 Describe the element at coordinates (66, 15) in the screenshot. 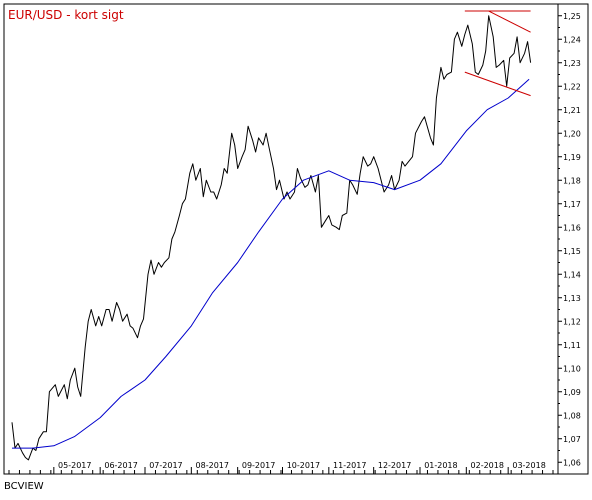

I see `chart-title: EUR/USD - kort sigt` at that location.